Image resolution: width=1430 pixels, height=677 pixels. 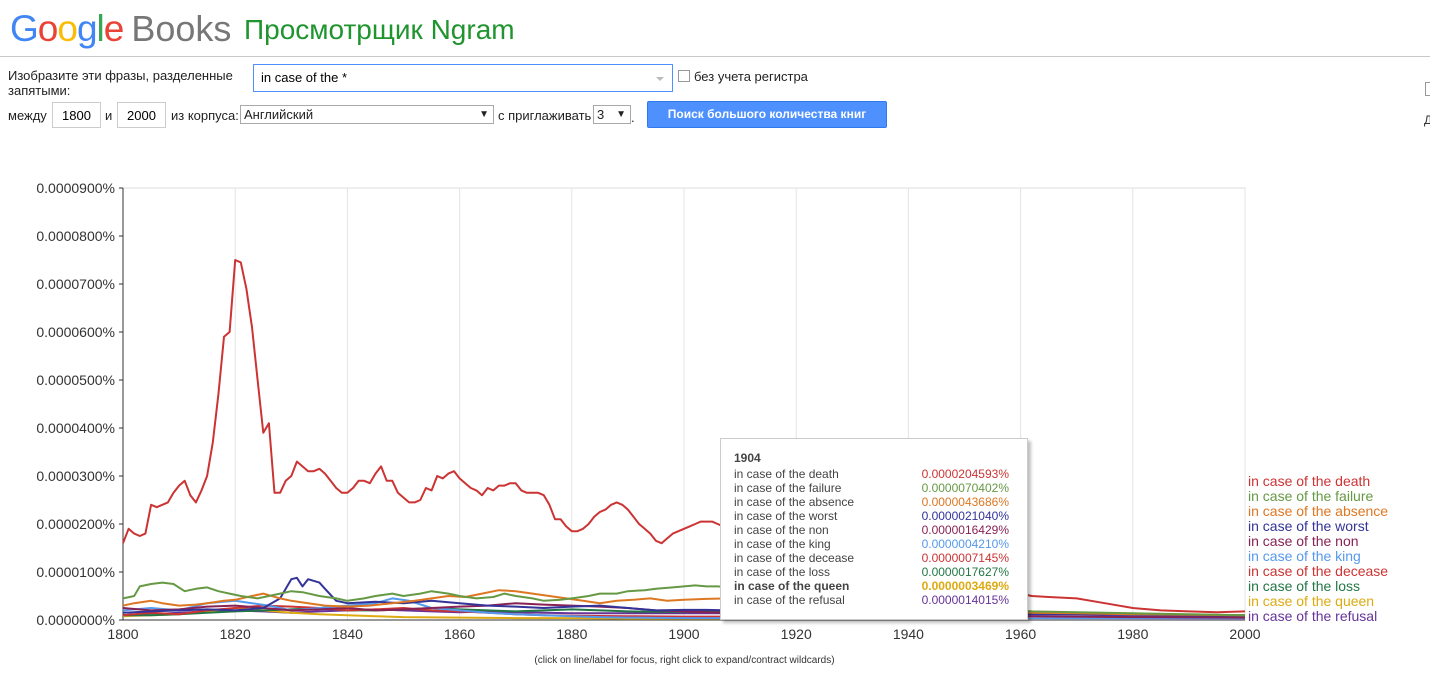 I want to click on series-line-in-case-of-the-failure, so click(x=684, y=599).